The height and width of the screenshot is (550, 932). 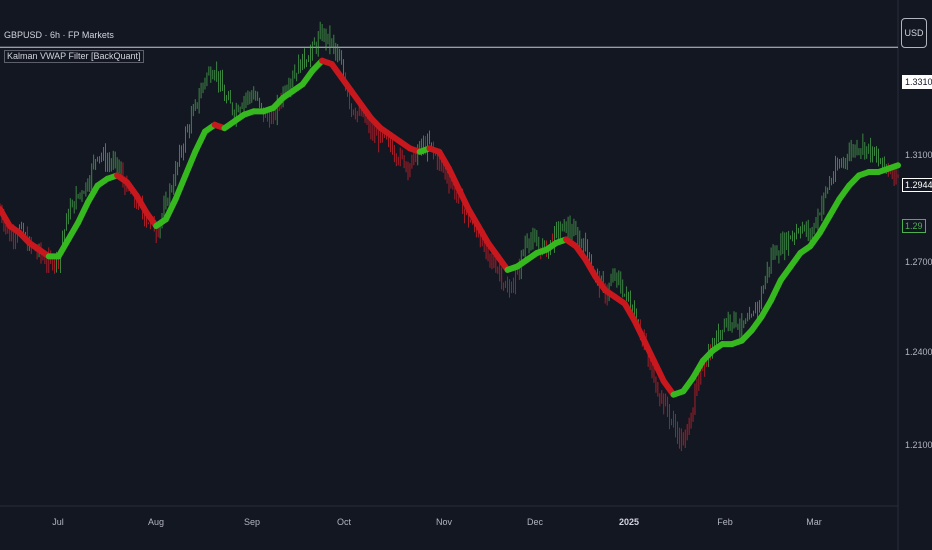 I want to click on currency-button: USD, so click(x=914, y=33).